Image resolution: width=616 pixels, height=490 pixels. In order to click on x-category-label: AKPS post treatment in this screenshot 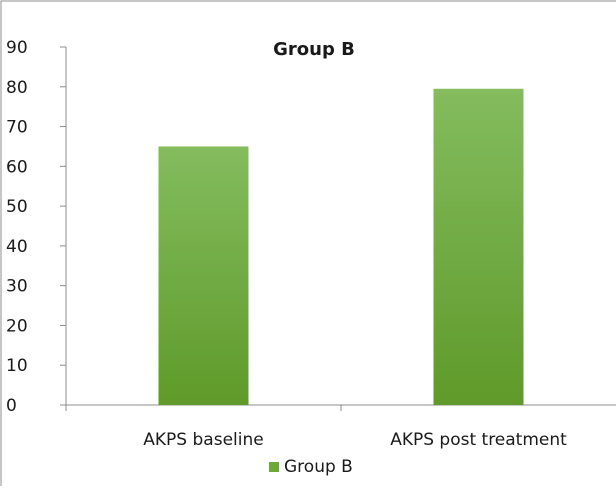, I will do `click(478, 440)`.